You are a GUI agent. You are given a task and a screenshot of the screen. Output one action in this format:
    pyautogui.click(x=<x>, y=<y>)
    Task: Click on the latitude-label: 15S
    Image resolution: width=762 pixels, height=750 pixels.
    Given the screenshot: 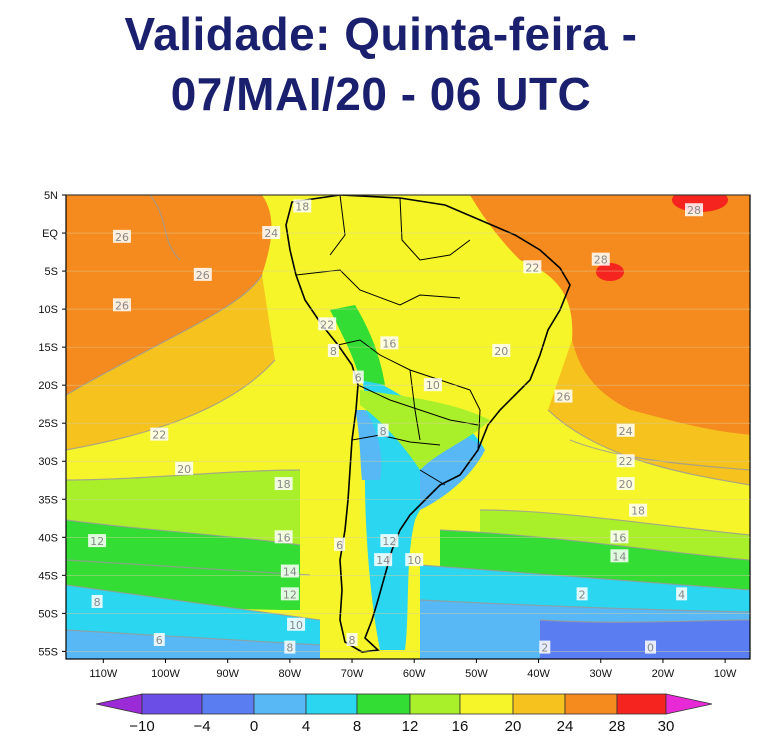 What is the action you would take?
    pyautogui.click(x=48, y=348)
    